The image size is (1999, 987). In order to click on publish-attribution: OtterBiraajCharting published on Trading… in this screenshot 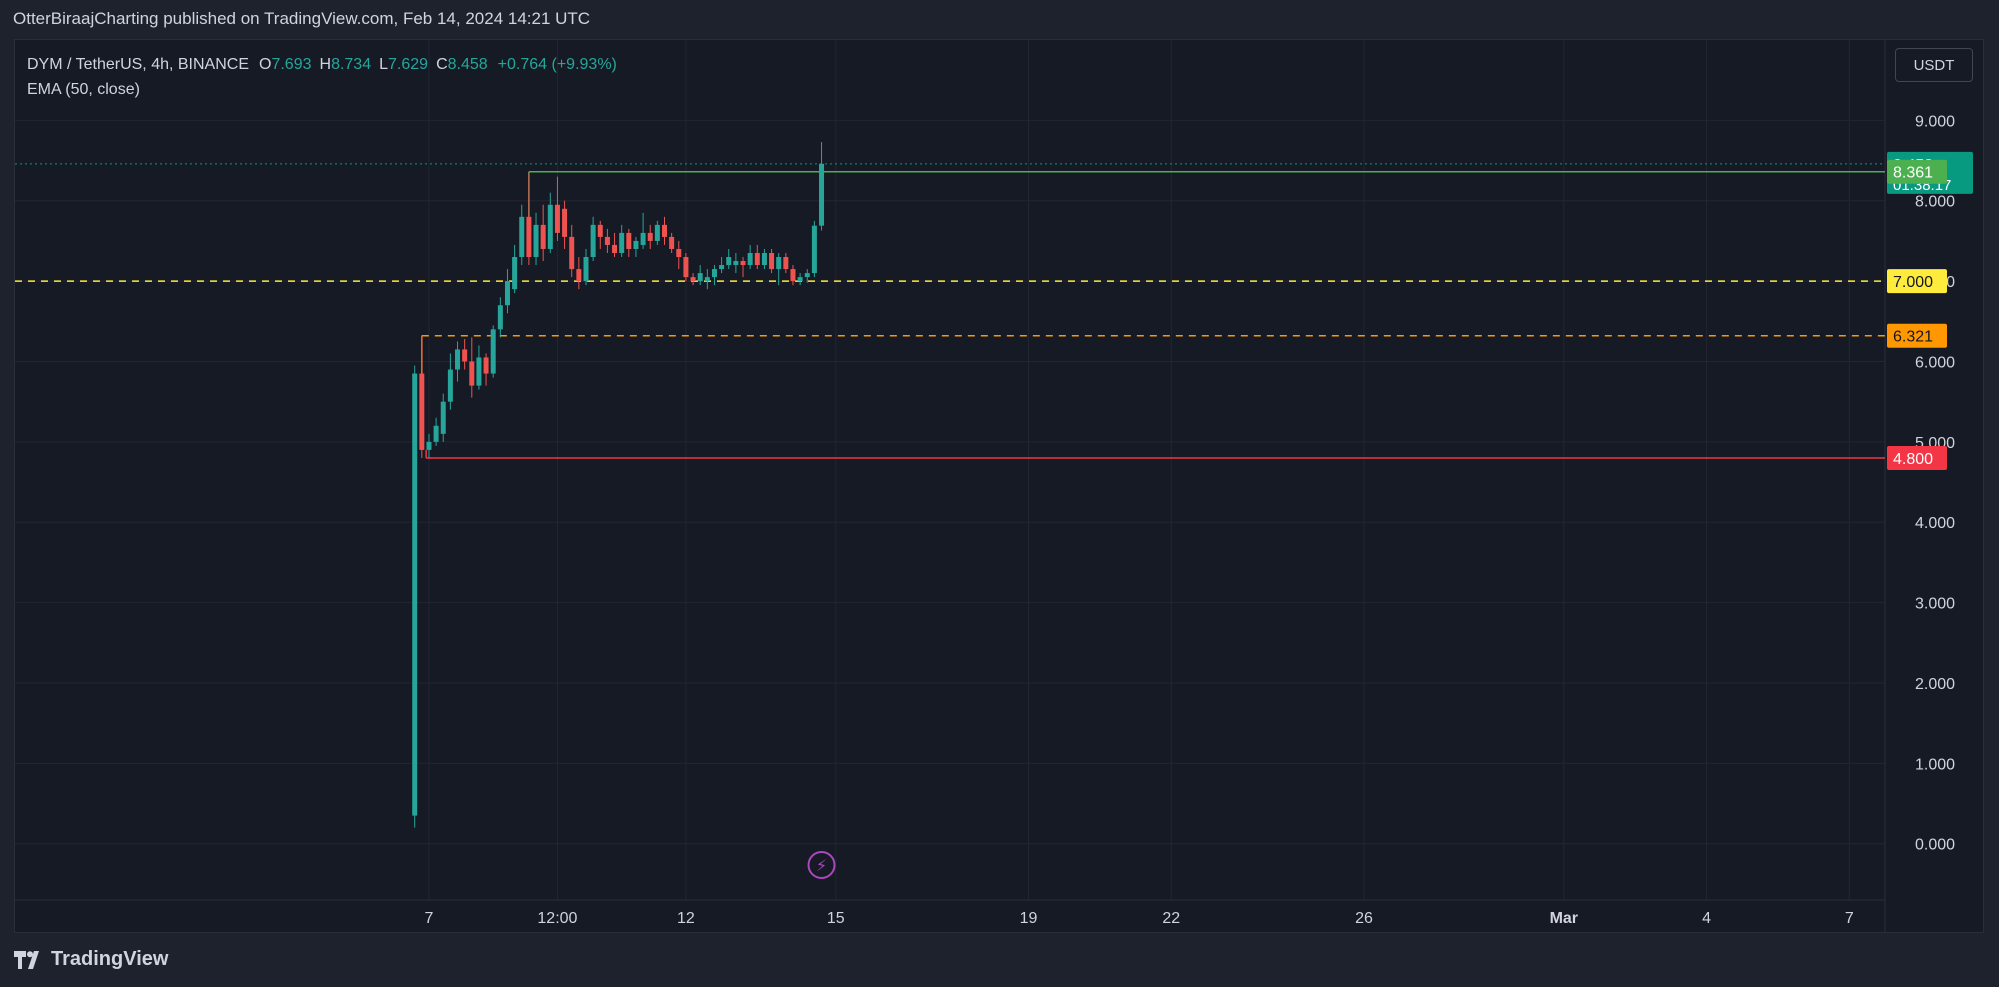, I will do `click(302, 18)`.